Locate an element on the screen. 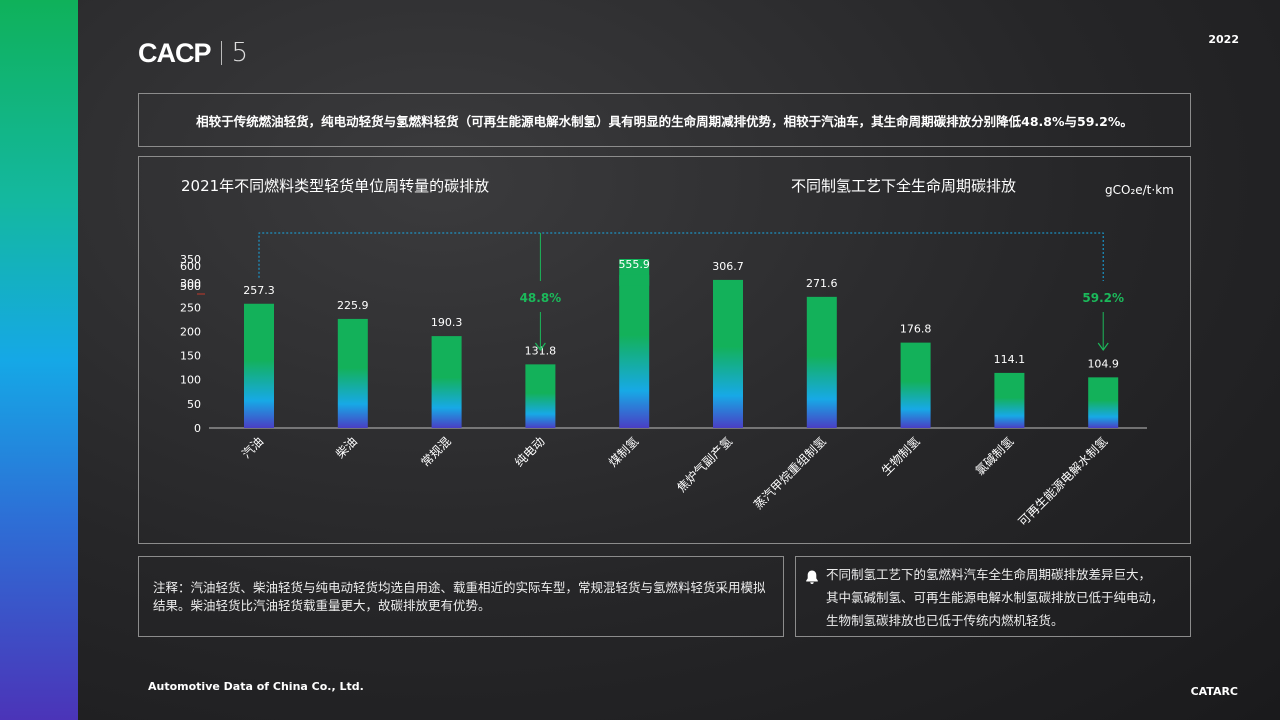 The width and height of the screenshot is (1280, 720). reduction-label: 59.2% is located at coordinates (1103, 298).